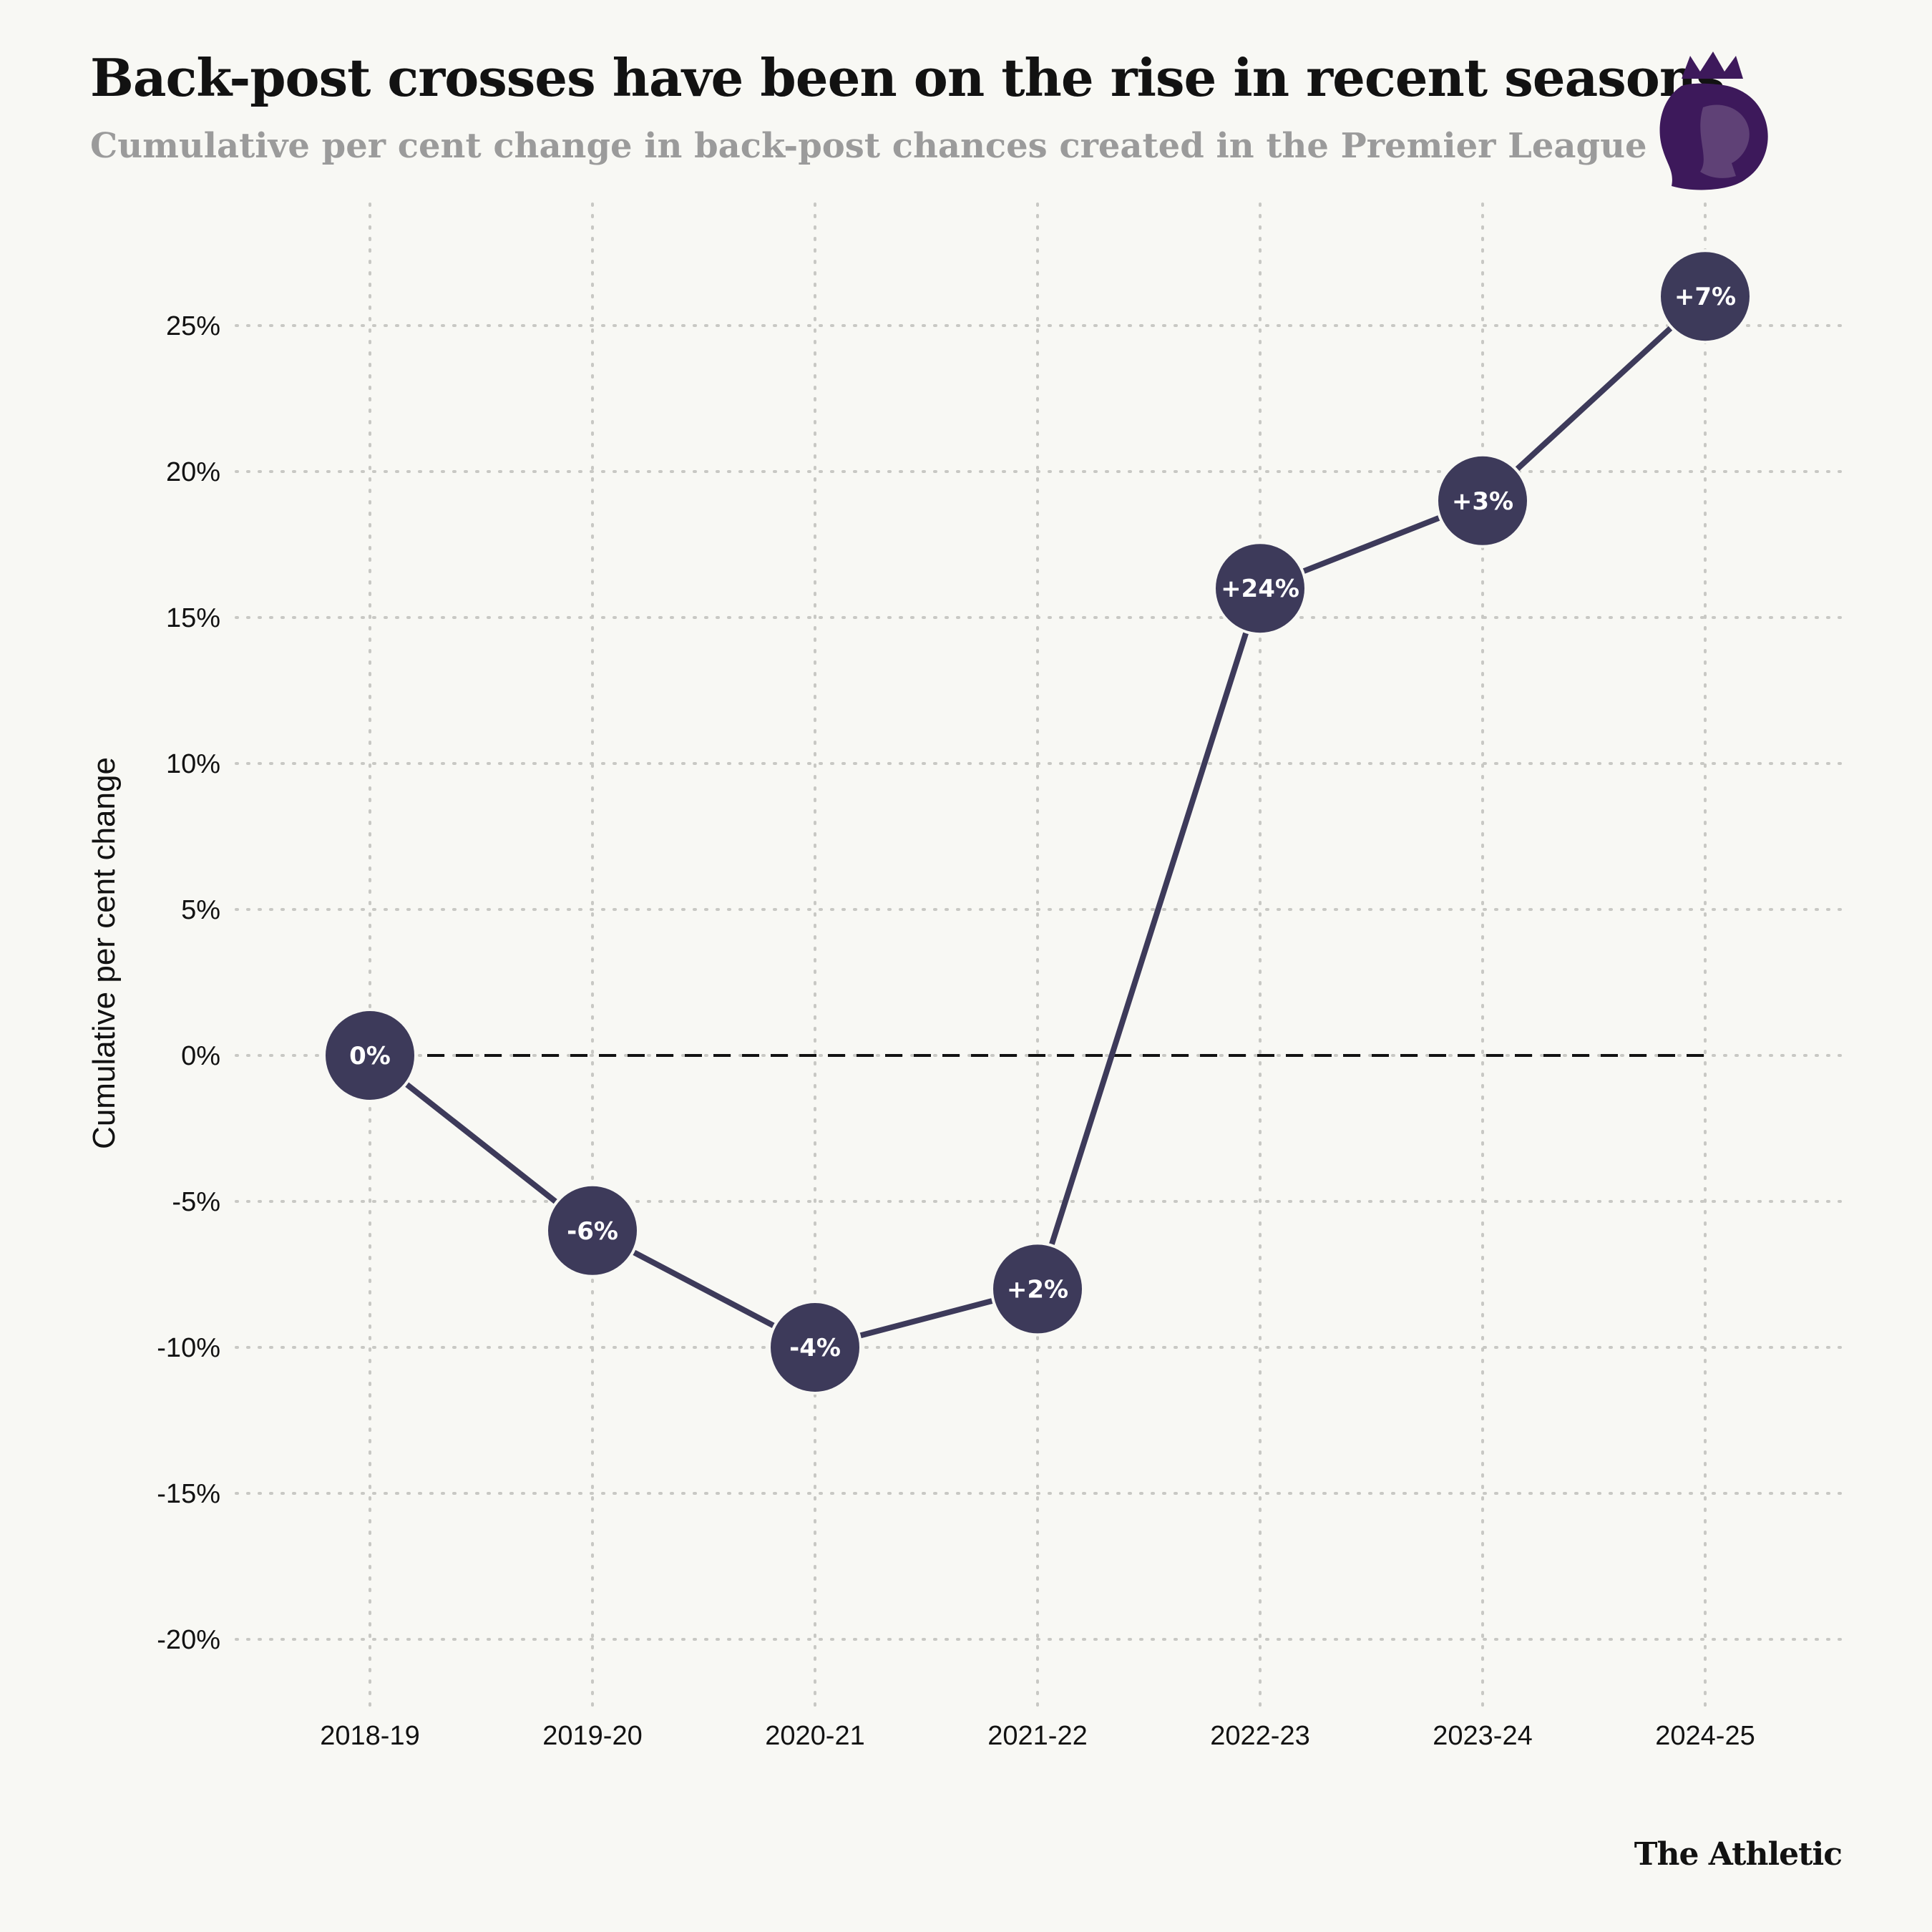 The height and width of the screenshot is (1932, 1932). I want to click on x-tick-label: 2024-25, so click(1705, 1736).